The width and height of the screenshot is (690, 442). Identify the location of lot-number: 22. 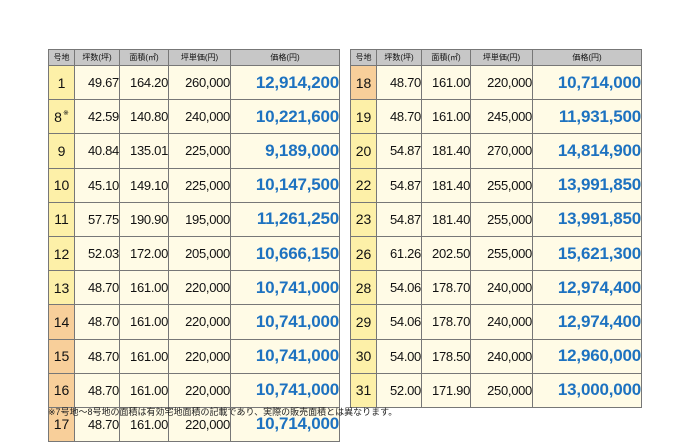
(363, 185).